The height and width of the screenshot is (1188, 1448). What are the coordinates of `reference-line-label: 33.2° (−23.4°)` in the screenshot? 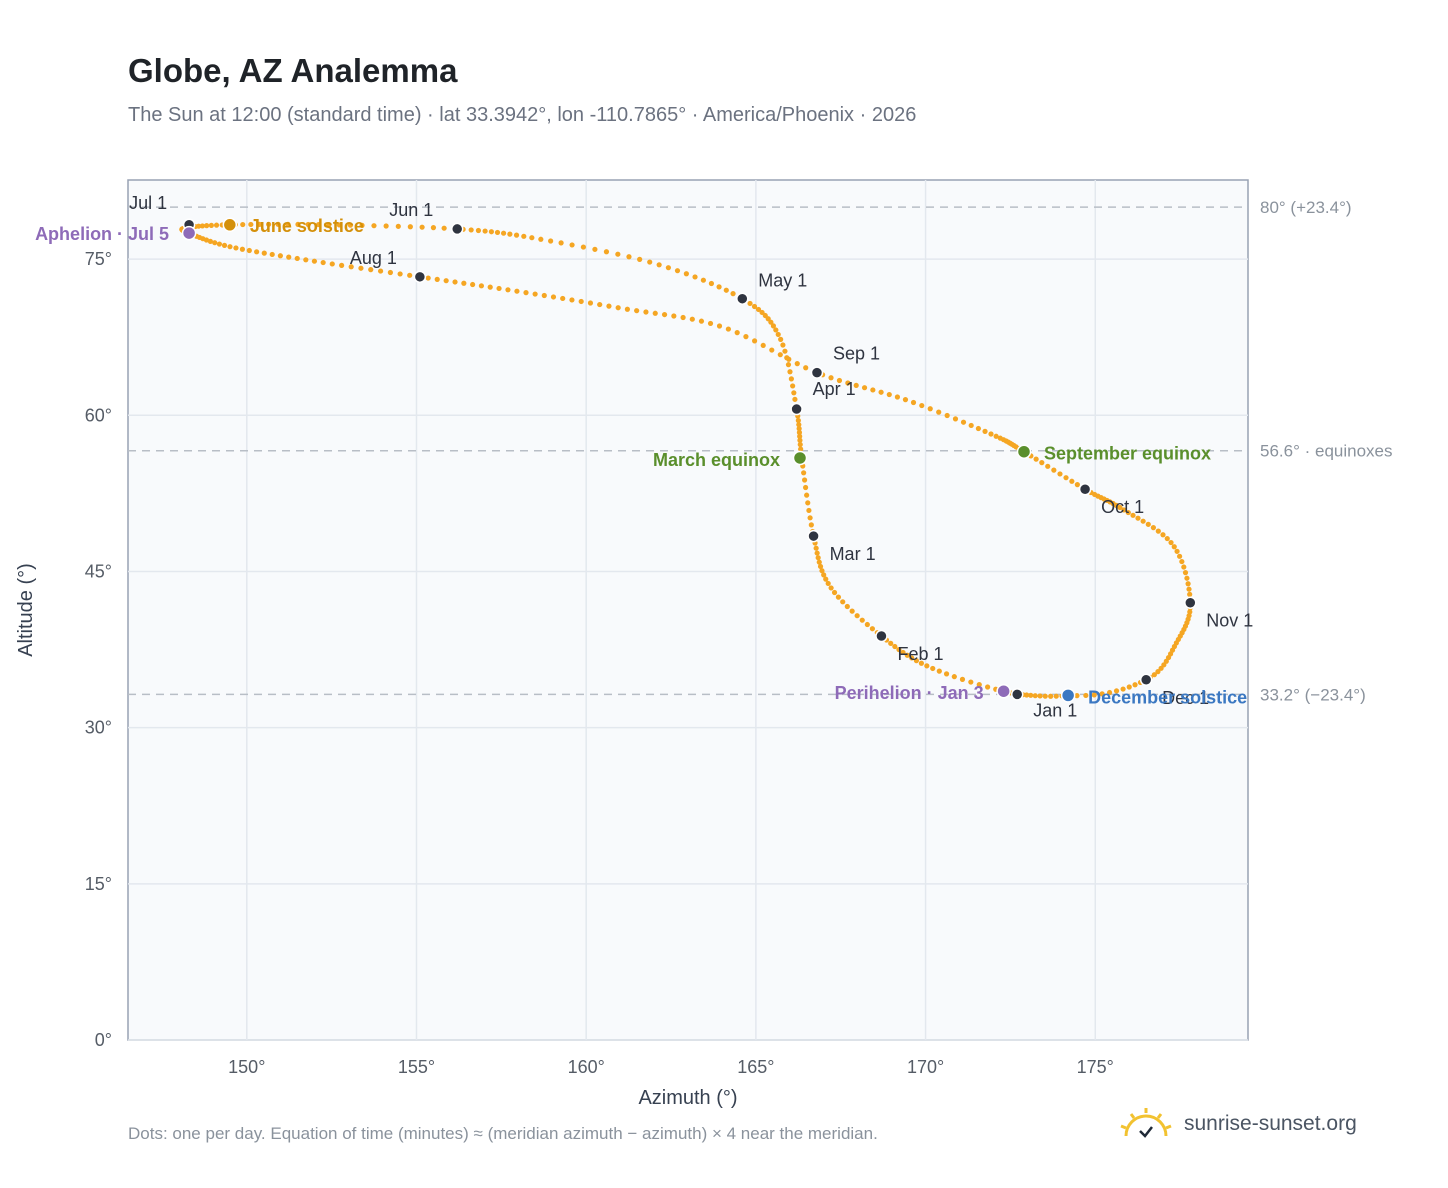 It's located at (1313, 694).